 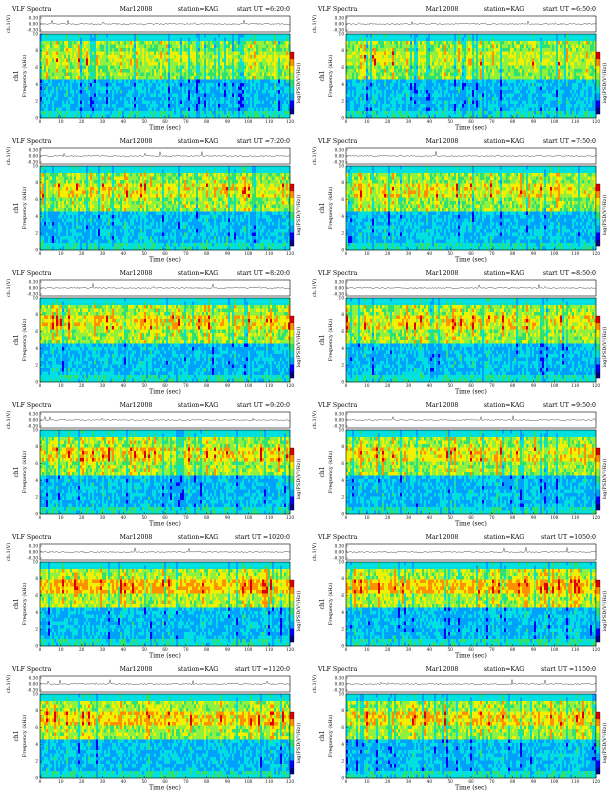 What do you see at coordinates (342, 645) in the screenshot?
I see `y-tick-label: 0` at bounding box center [342, 645].